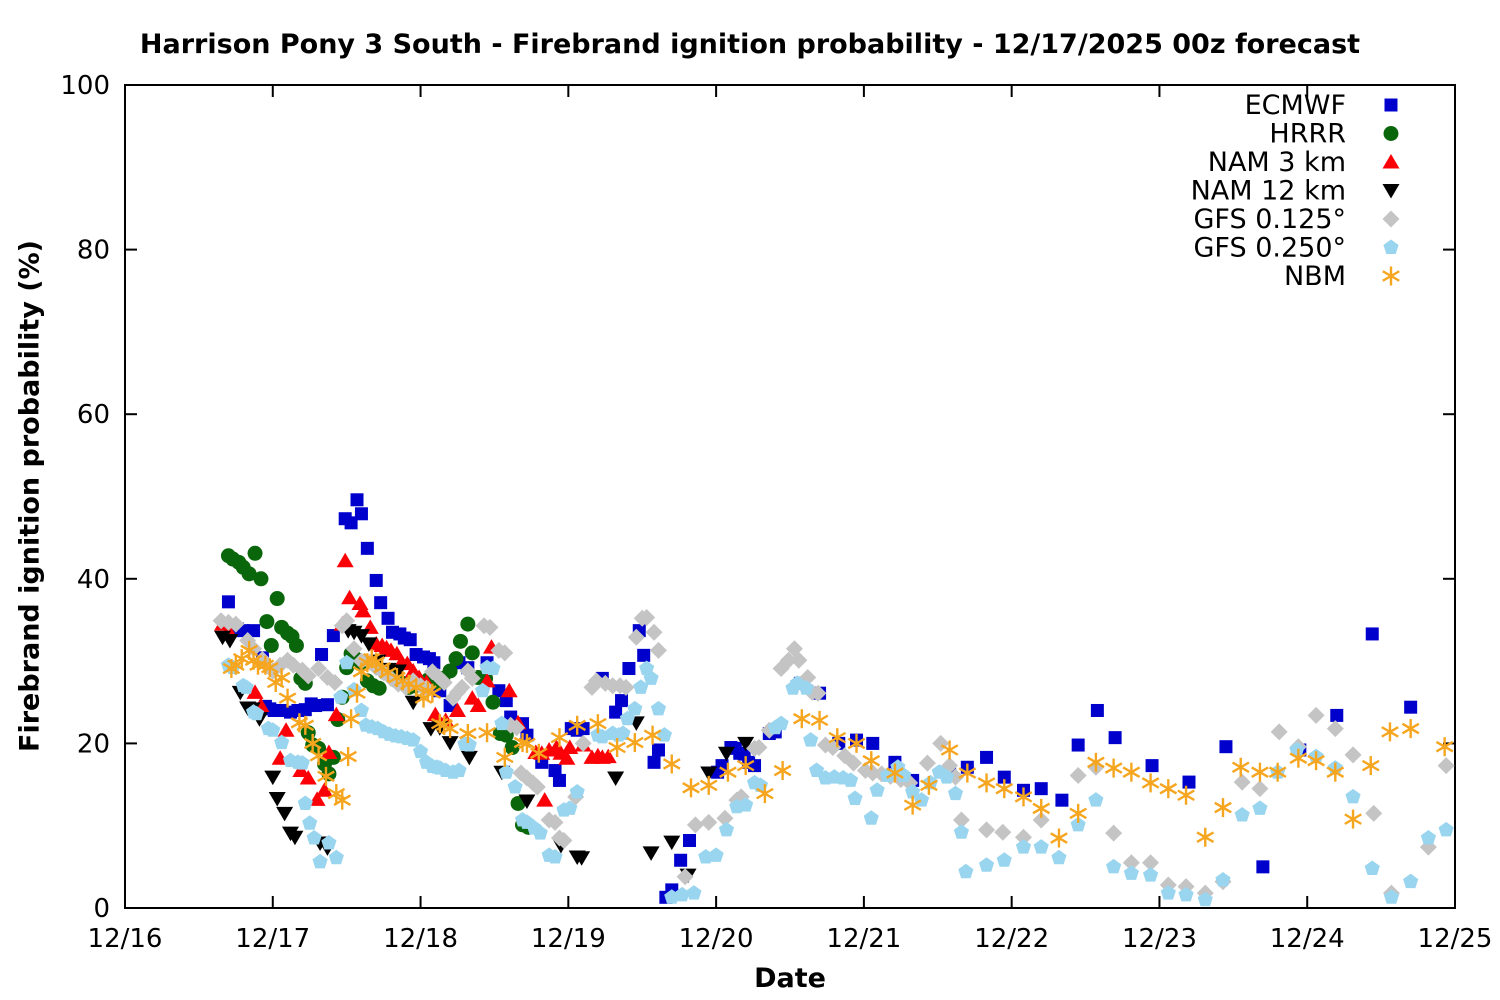 The image size is (1500, 1000). I want to click on legend-item-nam-3-km: NAM 3 km, so click(1304, 162).